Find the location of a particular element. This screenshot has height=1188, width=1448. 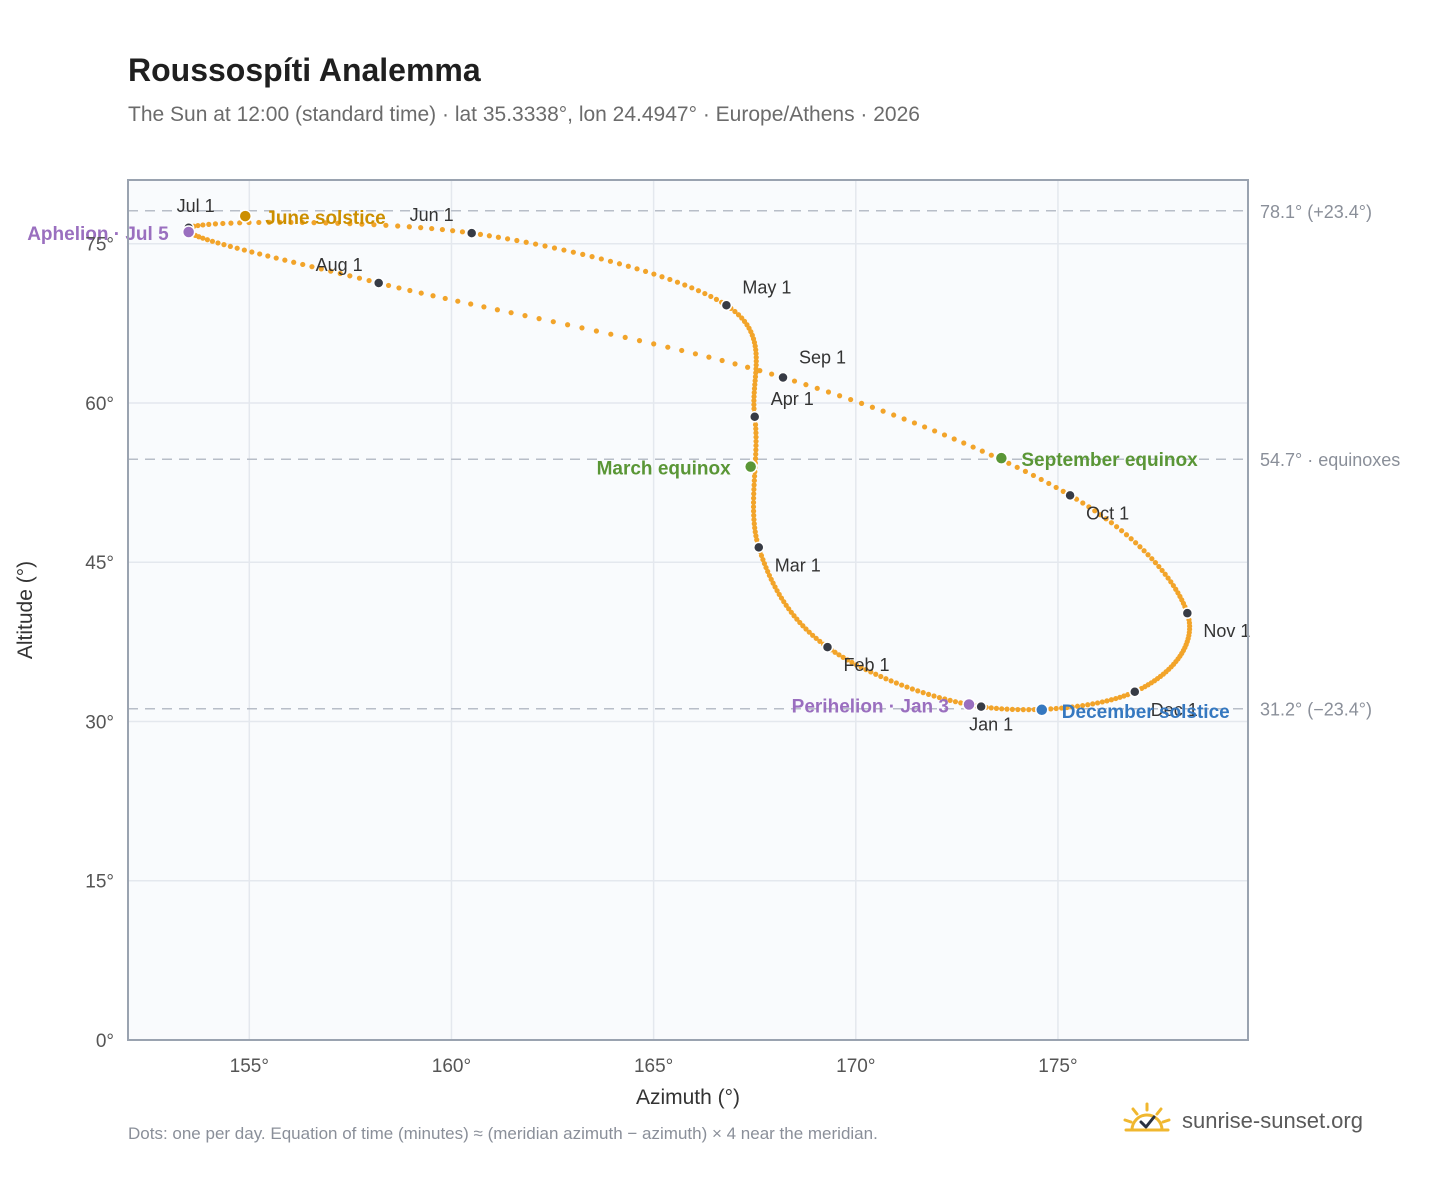

reference-line-label: 54.7° · equinoxes is located at coordinates (1330, 460).